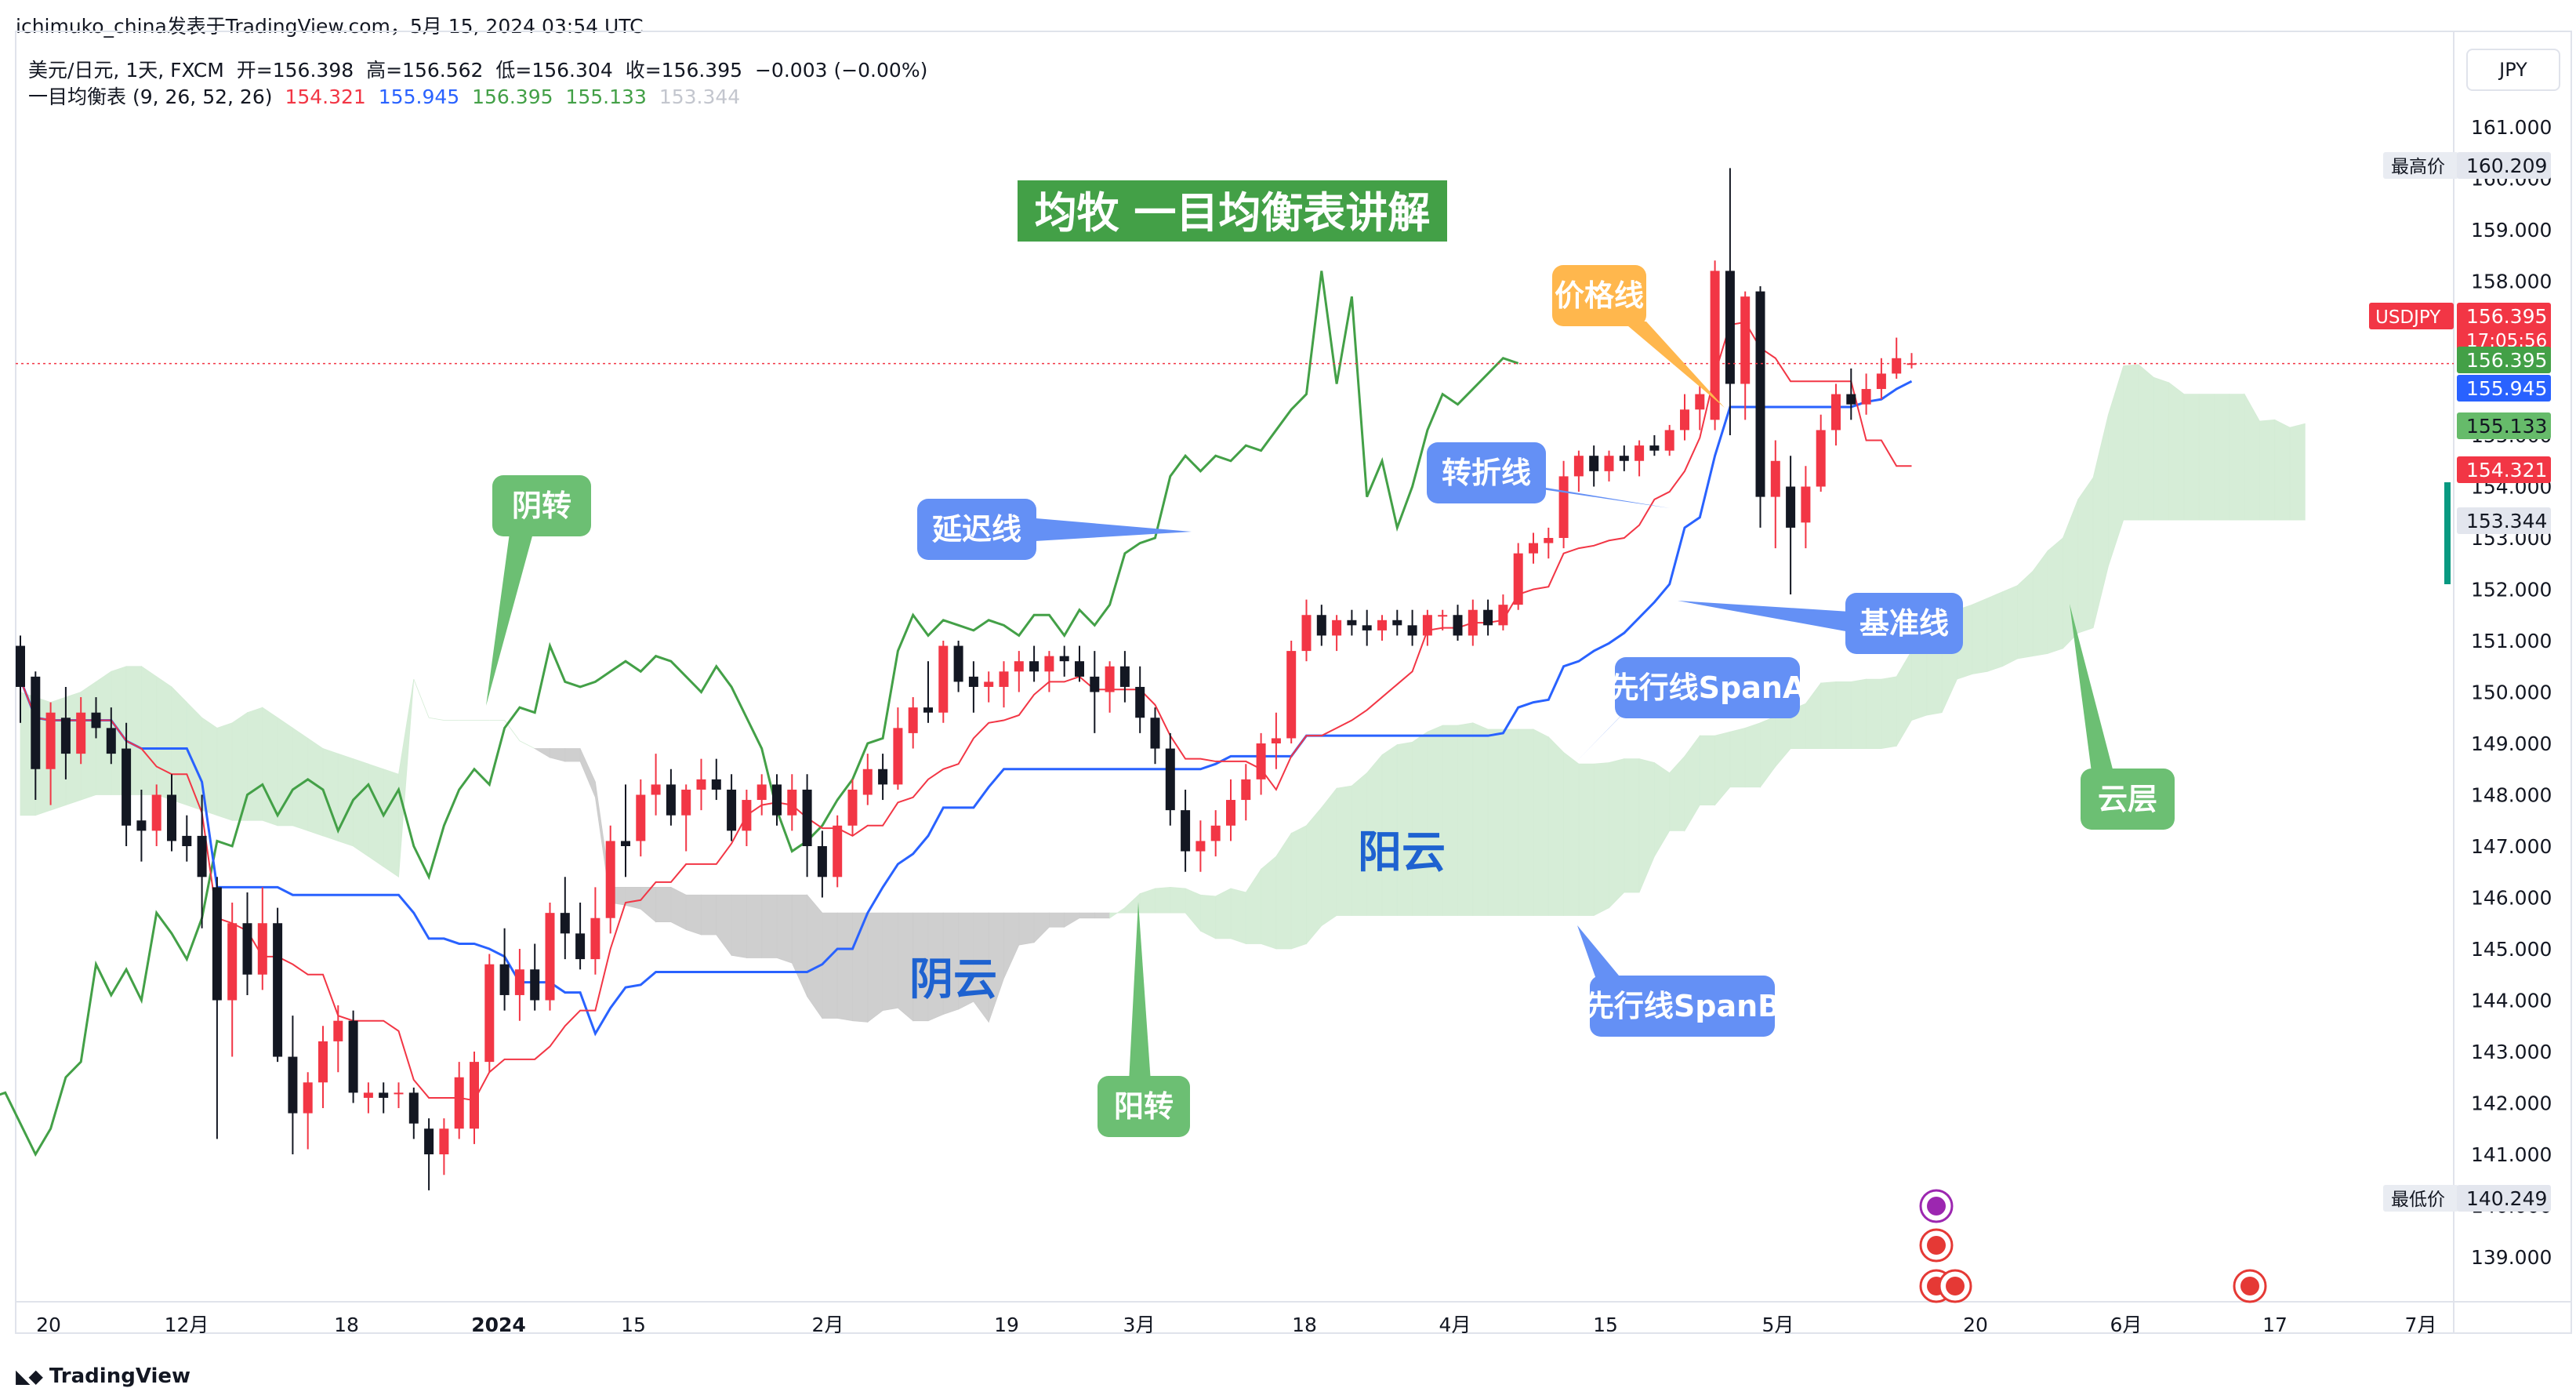  What do you see at coordinates (1674, 365) in the screenshot?
I see `callout-price-line-pointer` at bounding box center [1674, 365].